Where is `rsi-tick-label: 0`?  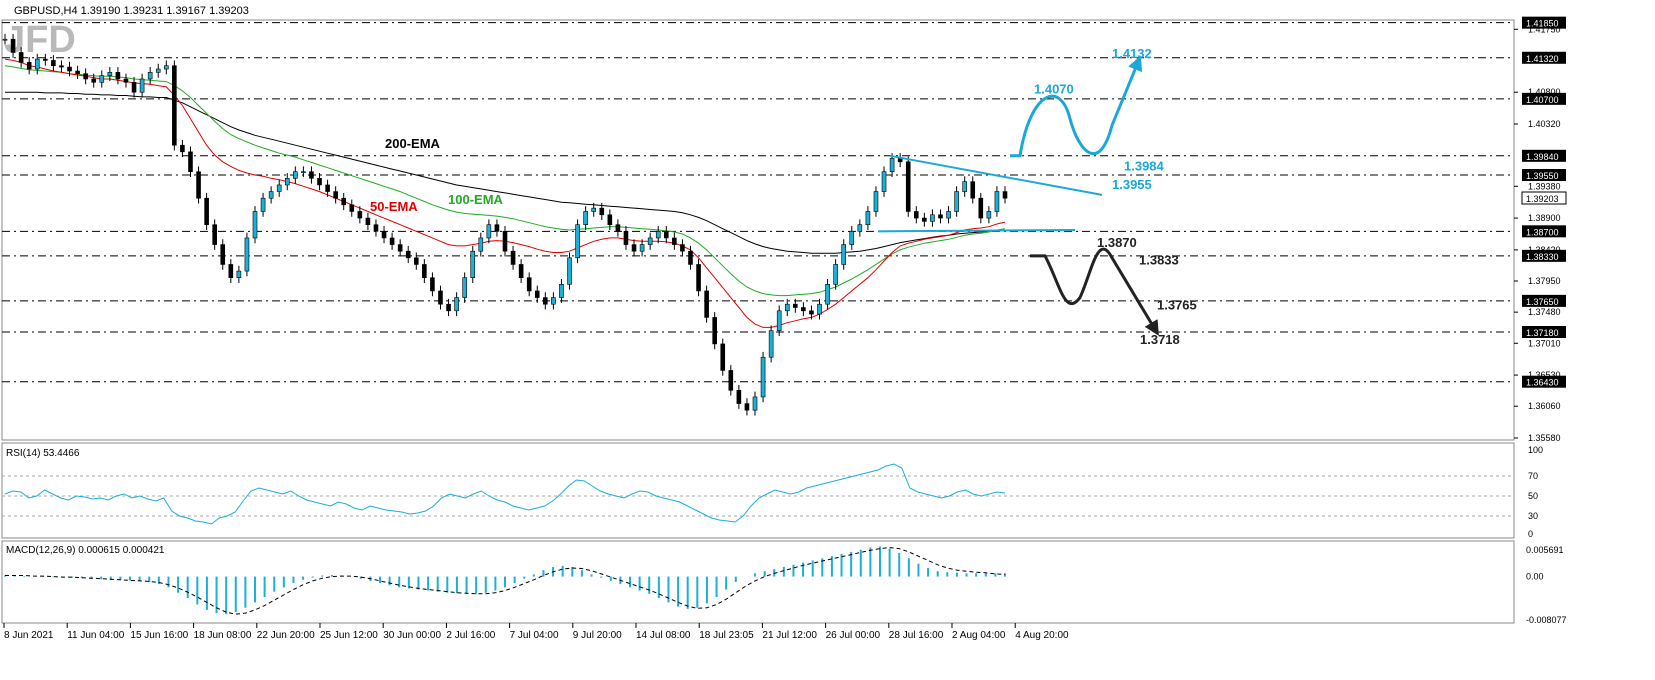 rsi-tick-label: 0 is located at coordinates (1530, 534).